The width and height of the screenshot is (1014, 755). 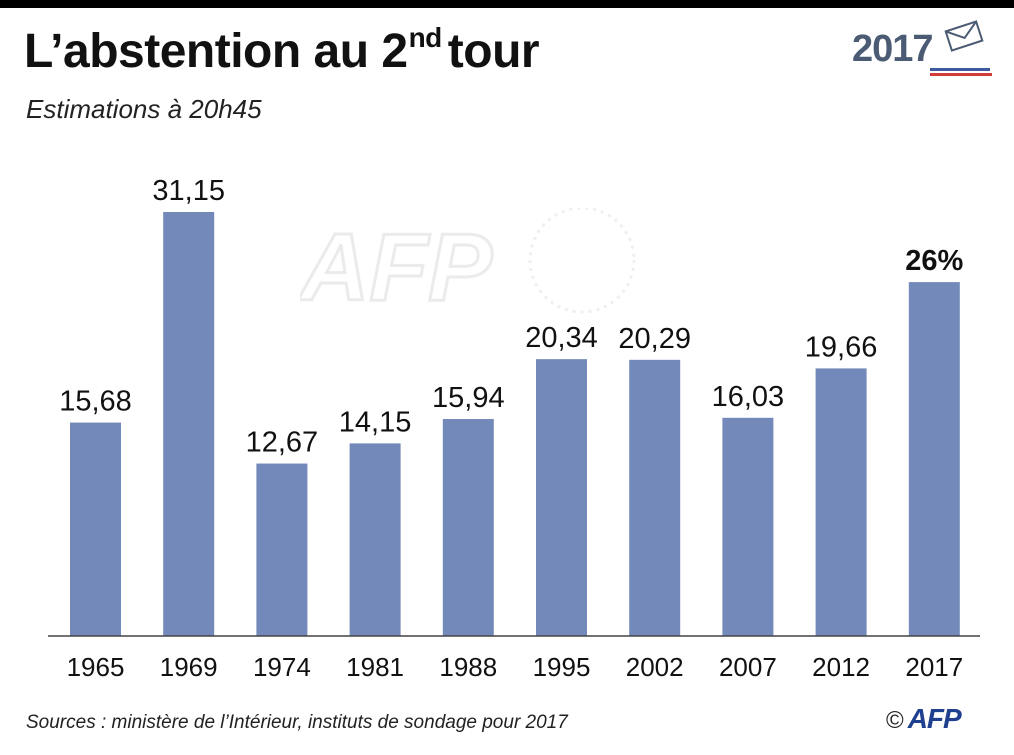 I want to click on bar-1988, so click(x=468, y=527).